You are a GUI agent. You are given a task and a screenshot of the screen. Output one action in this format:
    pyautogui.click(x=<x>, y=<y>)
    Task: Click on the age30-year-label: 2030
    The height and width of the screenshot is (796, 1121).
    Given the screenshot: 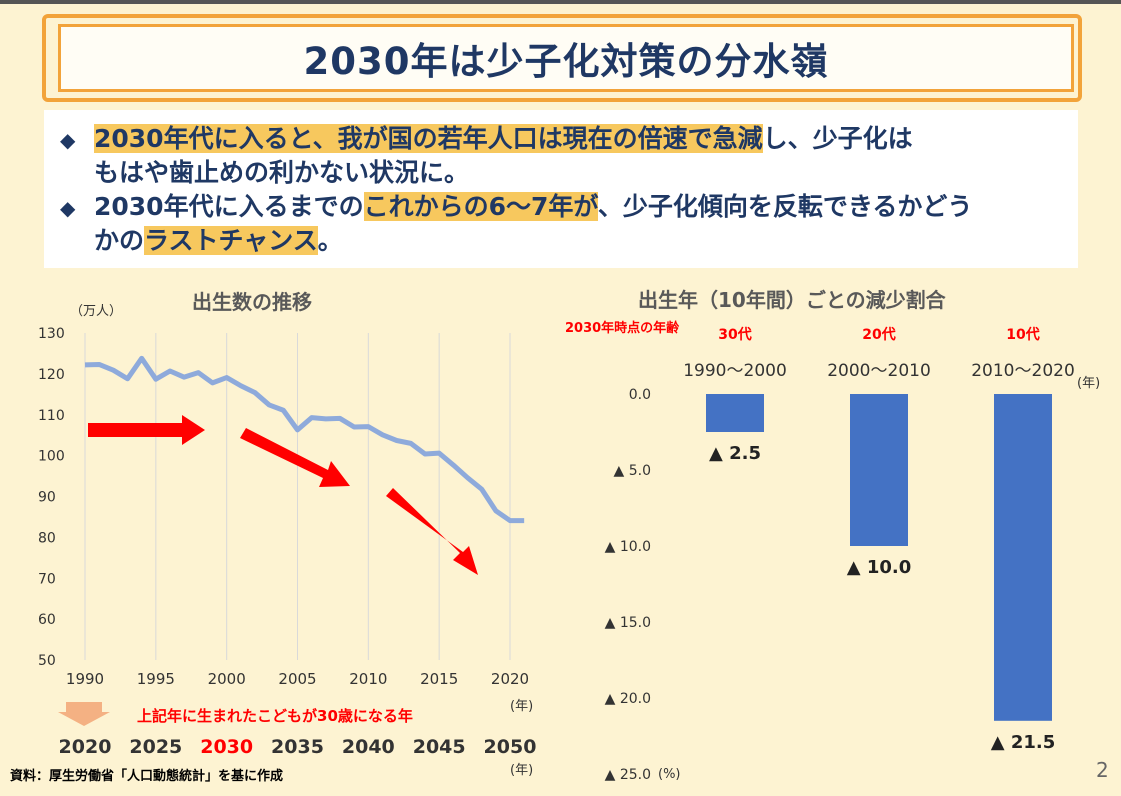 What is the action you would take?
    pyautogui.click(x=226, y=747)
    